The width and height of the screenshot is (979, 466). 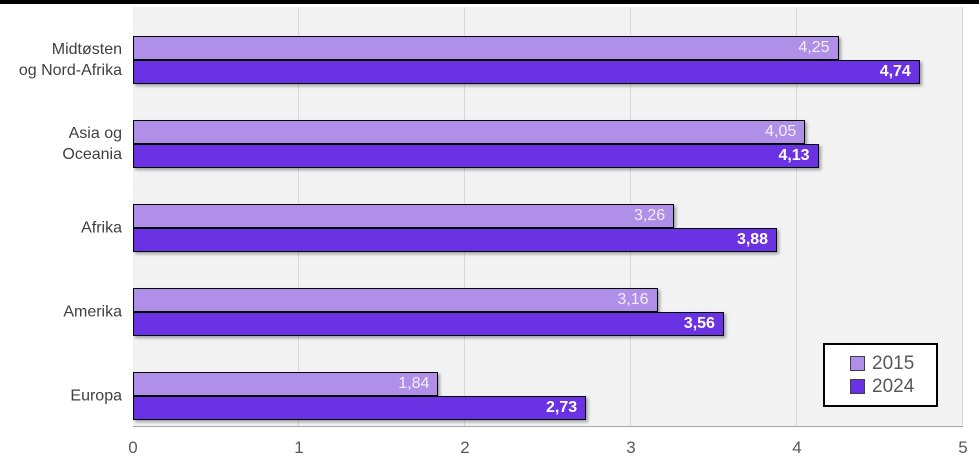 What do you see at coordinates (797, 447) in the screenshot?
I see `x-tick-label-4: 4` at bounding box center [797, 447].